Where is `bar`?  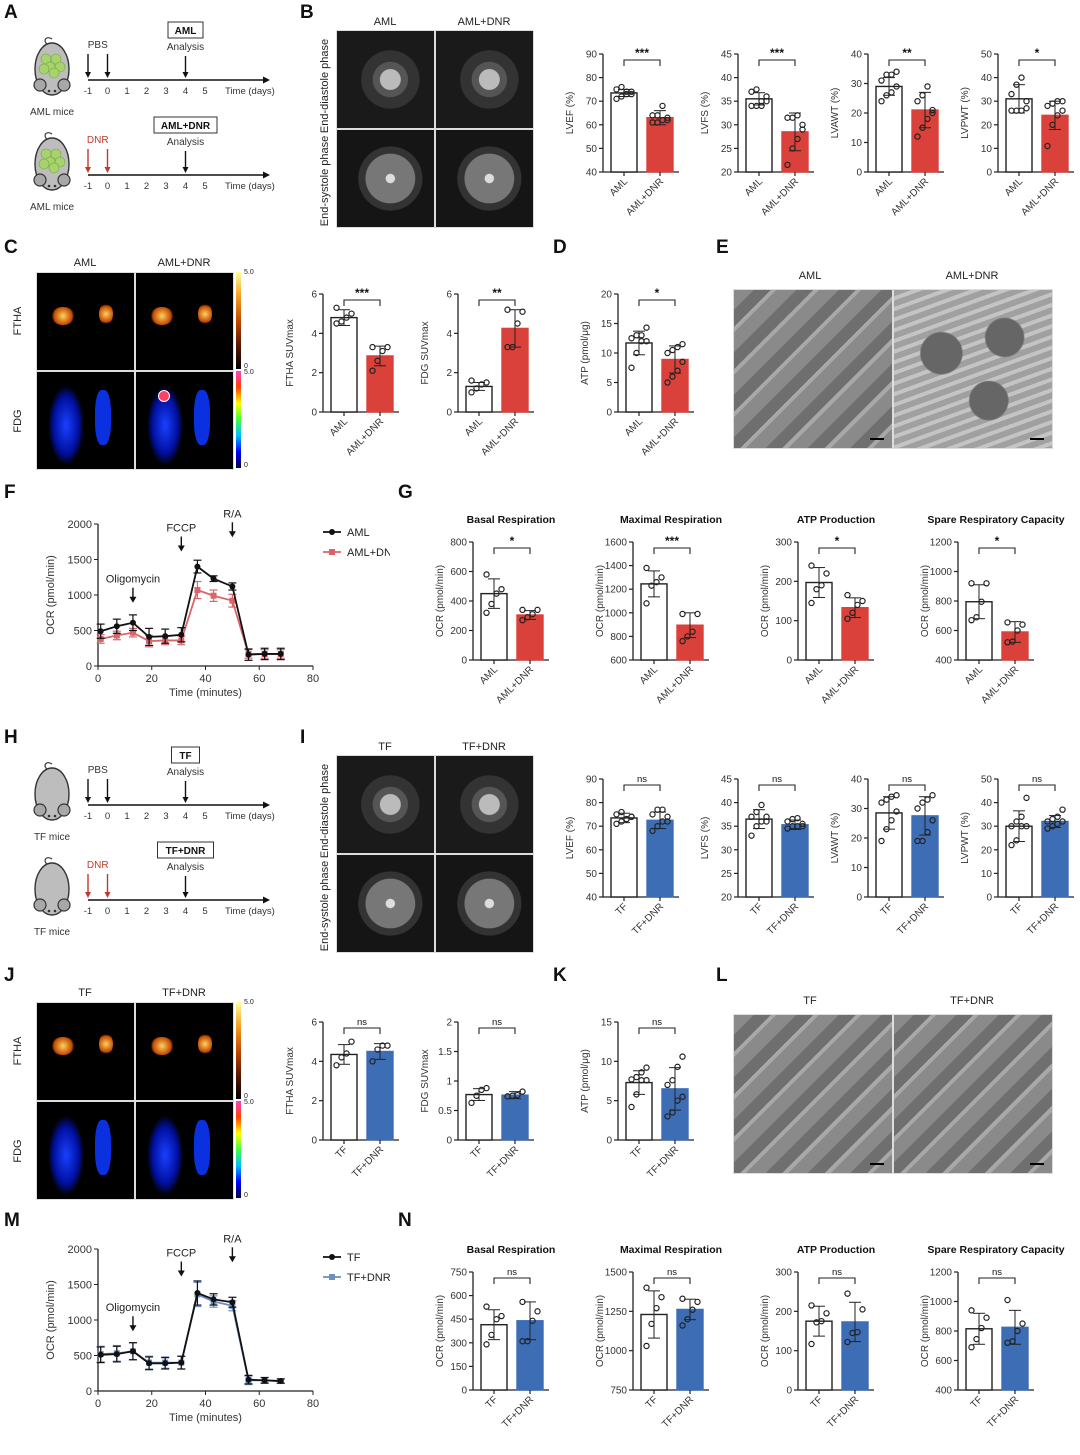 bar is located at coordinates (759, 135).